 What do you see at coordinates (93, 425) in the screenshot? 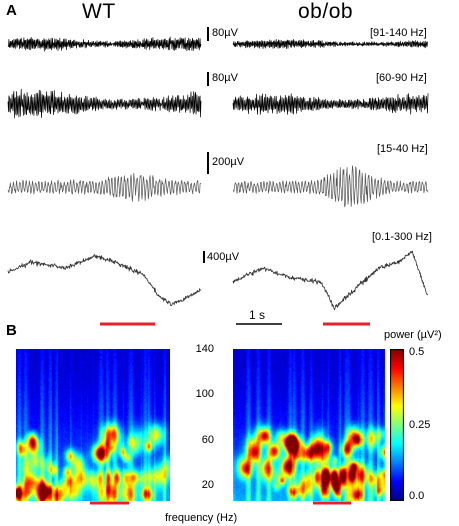
I see `spectrogram-wt` at bounding box center [93, 425].